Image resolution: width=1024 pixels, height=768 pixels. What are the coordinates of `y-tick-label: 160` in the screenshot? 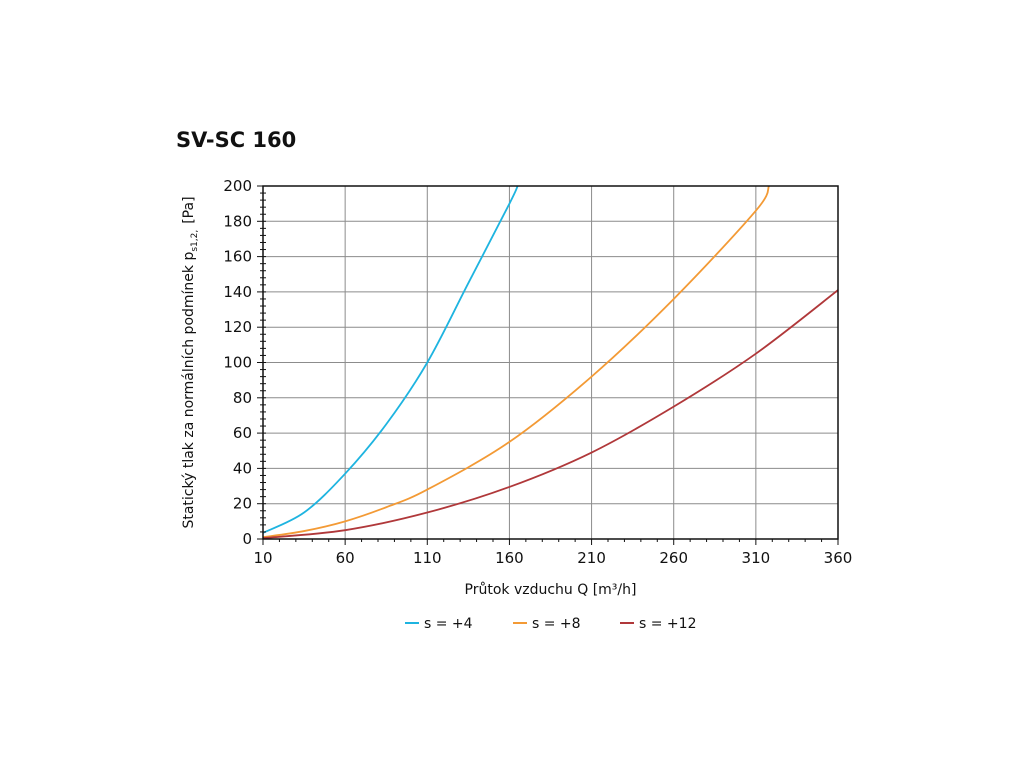 It's located at (237, 257).